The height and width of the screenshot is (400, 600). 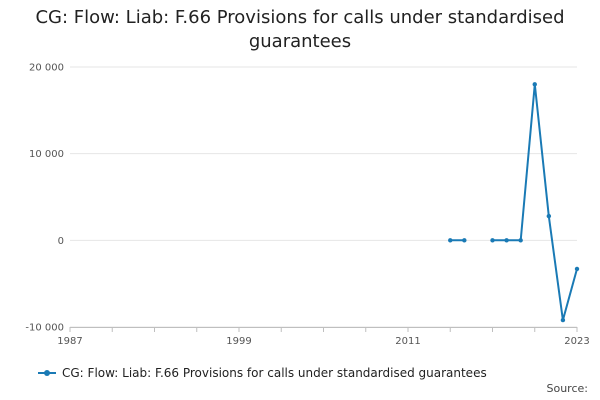 I want to click on x-tick-label: 2011, so click(x=407, y=341).